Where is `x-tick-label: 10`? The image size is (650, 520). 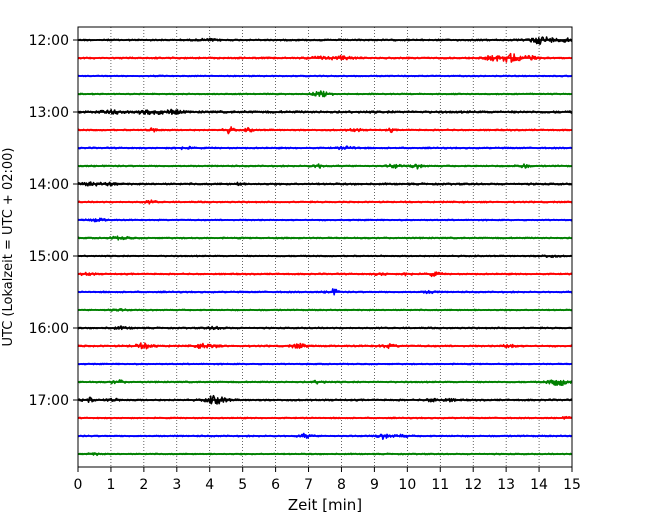 x-tick-label: 10 is located at coordinates (407, 485).